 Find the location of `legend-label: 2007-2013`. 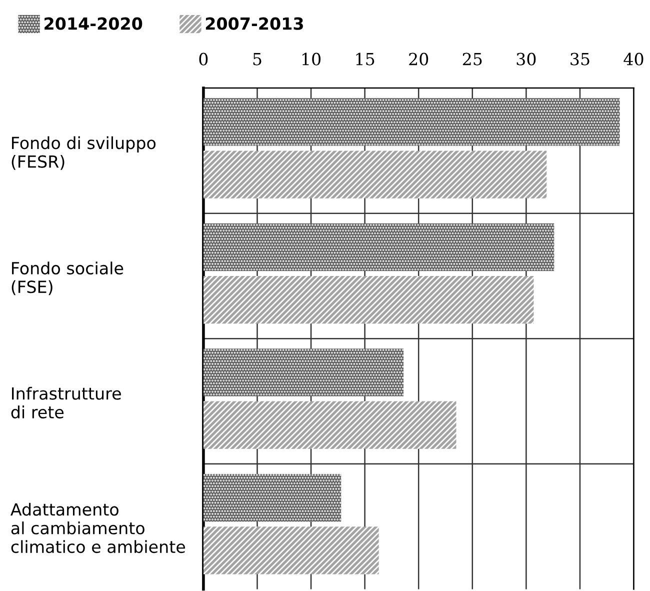

legend-label: 2007-2013 is located at coordinates (254, 23).